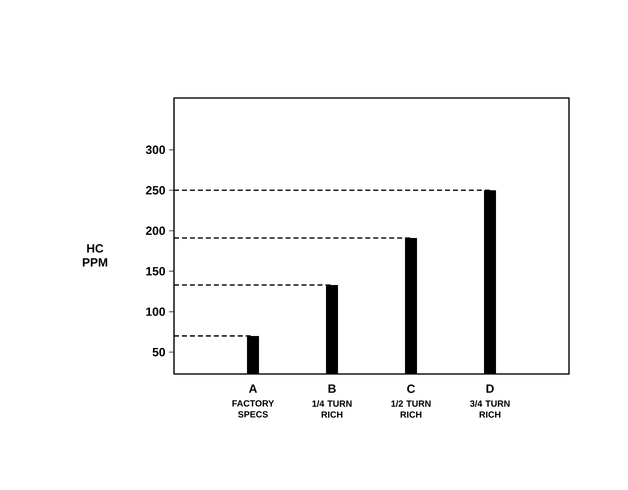 Image resolution: width=628 pixels, height=490 pixels. I want to click on y-axis-title: HC PPM, so click(95, 255).